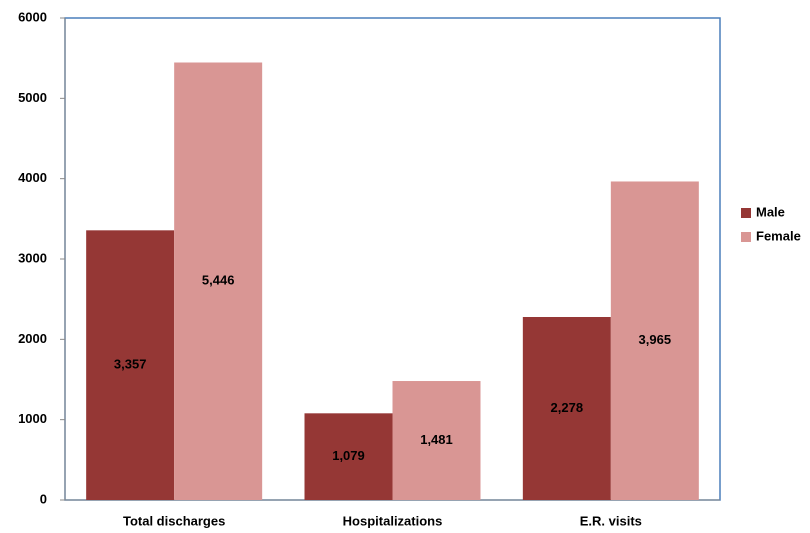 This screenshot has height=533, width=810. I want to click on value-label: 1,079, so click(348, 455).